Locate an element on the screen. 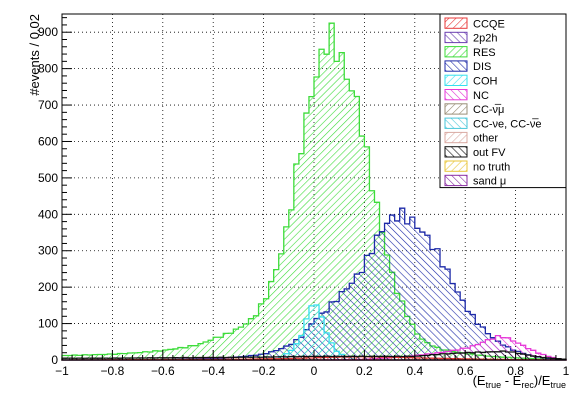  y-tick-label: 900 is located at coordinates (48, 32).